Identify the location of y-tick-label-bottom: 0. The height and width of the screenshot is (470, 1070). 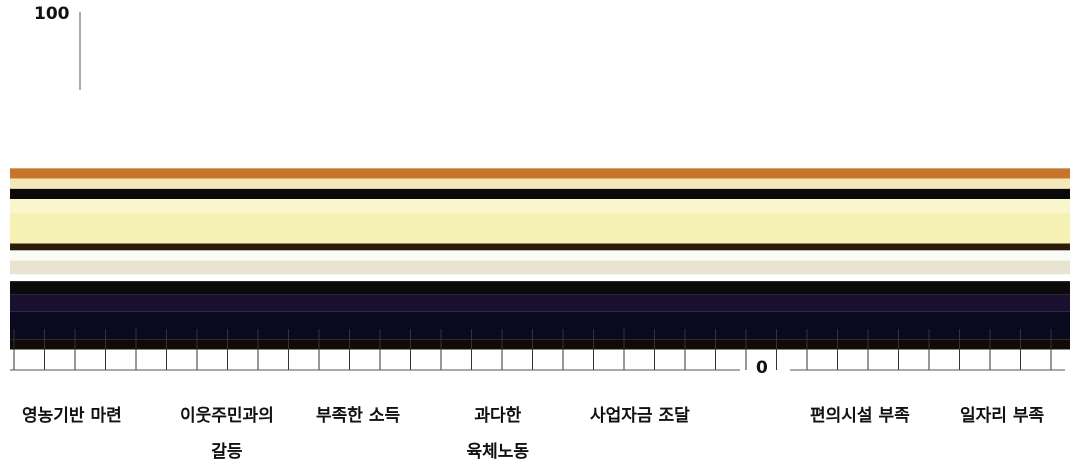
(762, 368).